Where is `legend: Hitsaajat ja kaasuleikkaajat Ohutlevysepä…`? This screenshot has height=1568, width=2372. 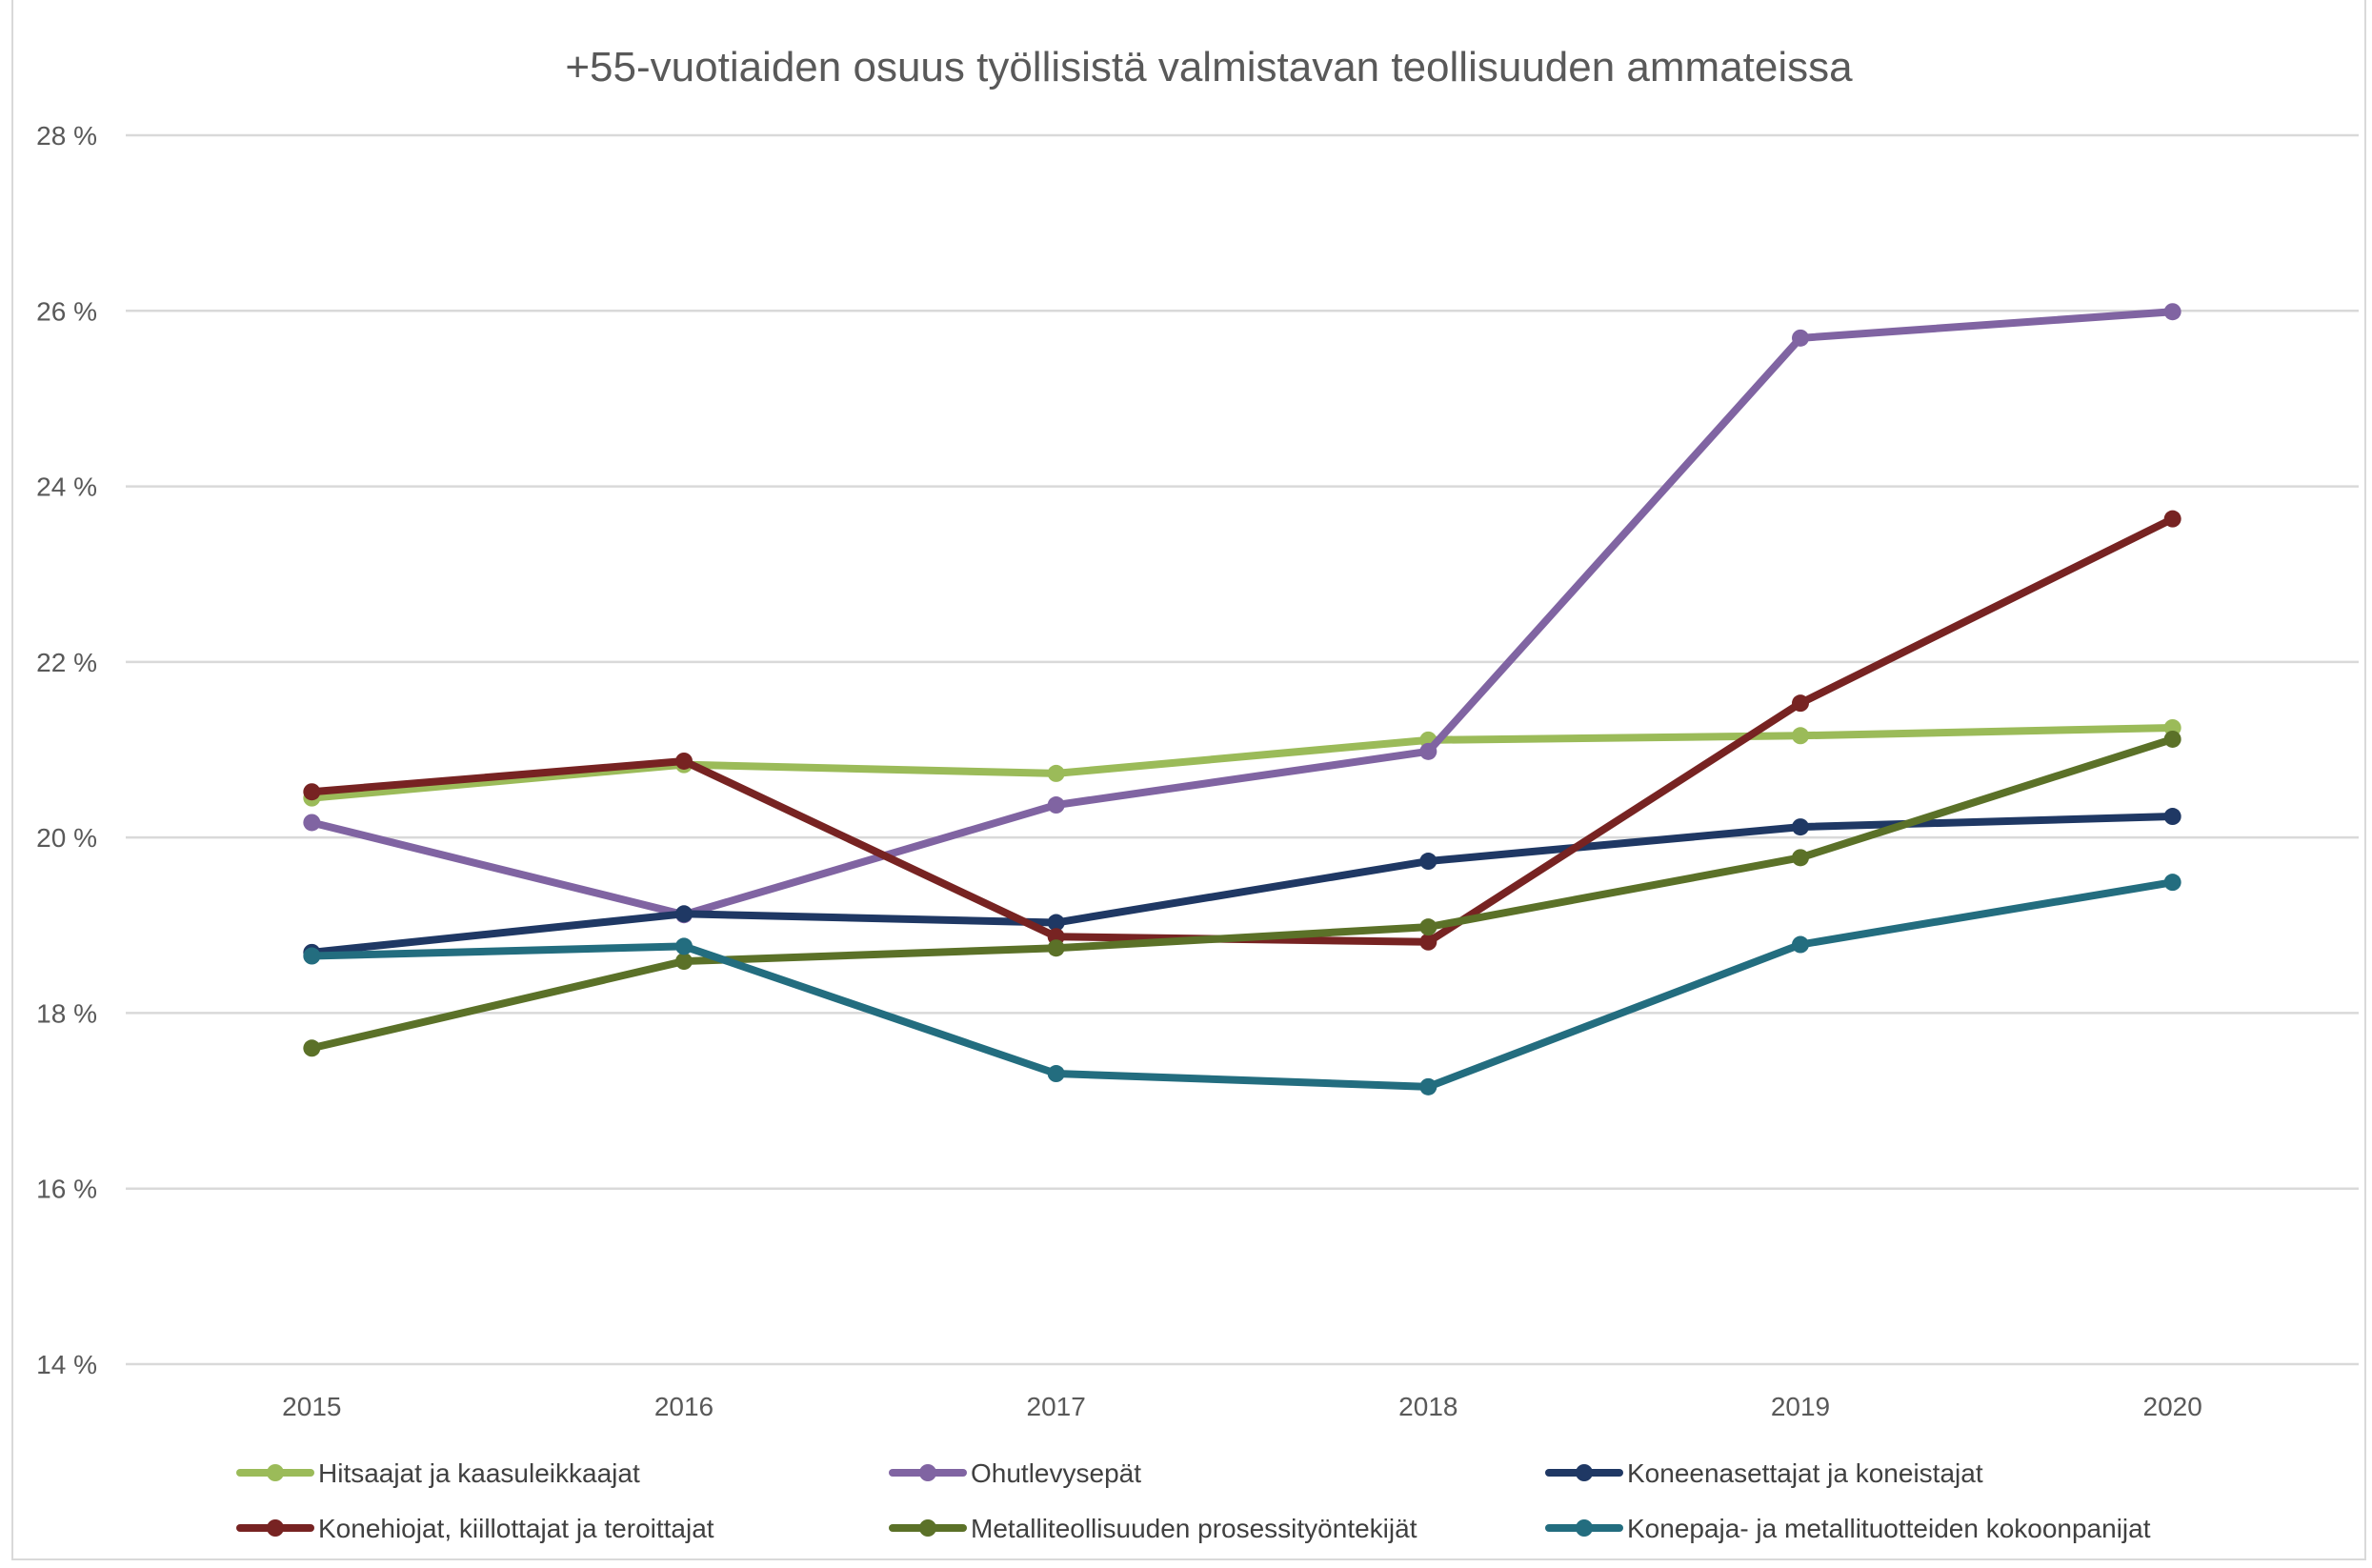
legend: Hitsaajat ja kaasuleikkaajat Ohutlevysepä… is located at coordinates (1193, 1500).